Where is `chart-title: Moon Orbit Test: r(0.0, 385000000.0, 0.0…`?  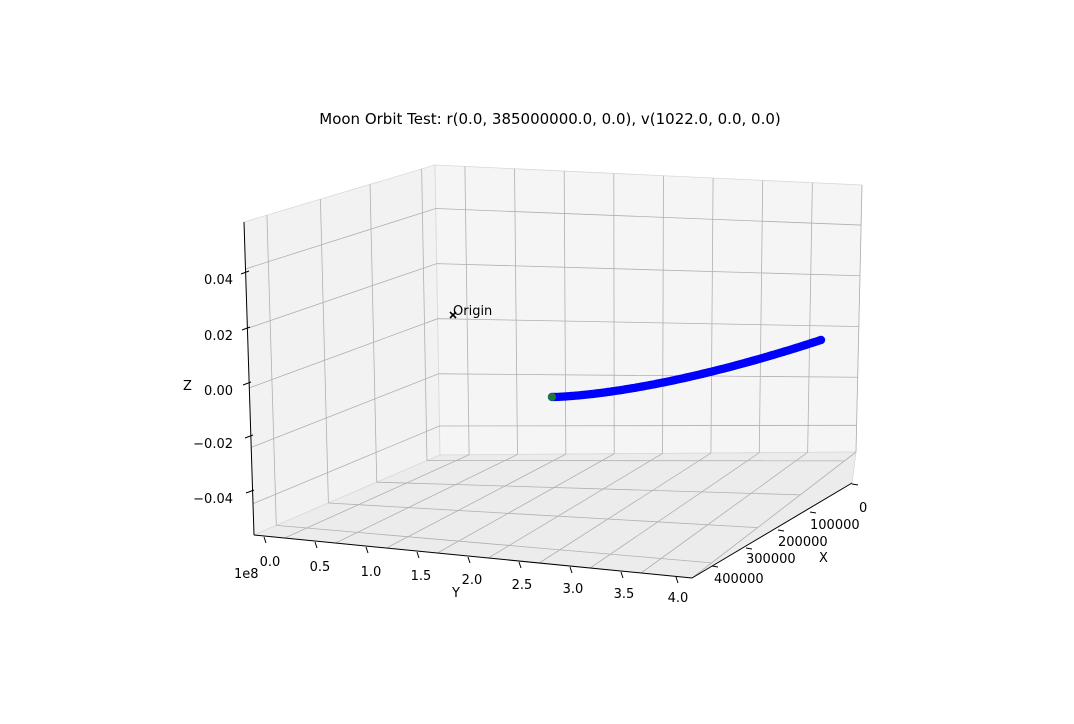
chart-title: Moon Orbit Test: r(0.0, 385000000.0, 0.0… is located at coordinates (549, 119).